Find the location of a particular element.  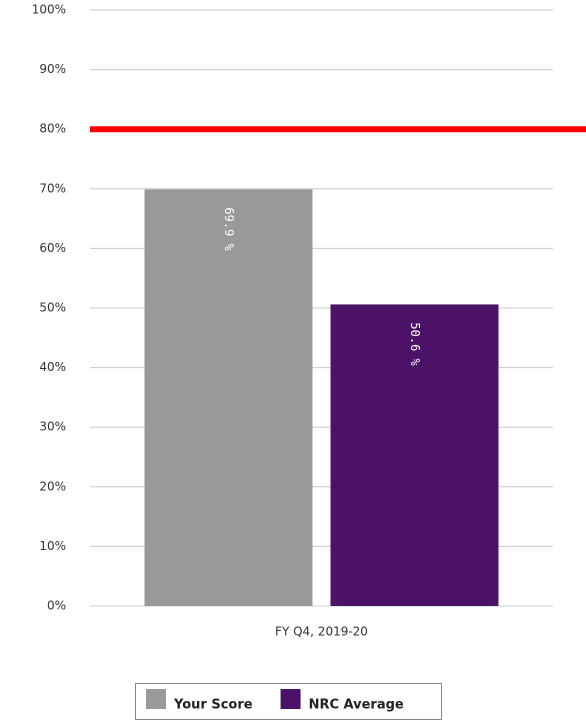

bar is located at coordinates (414, 455).